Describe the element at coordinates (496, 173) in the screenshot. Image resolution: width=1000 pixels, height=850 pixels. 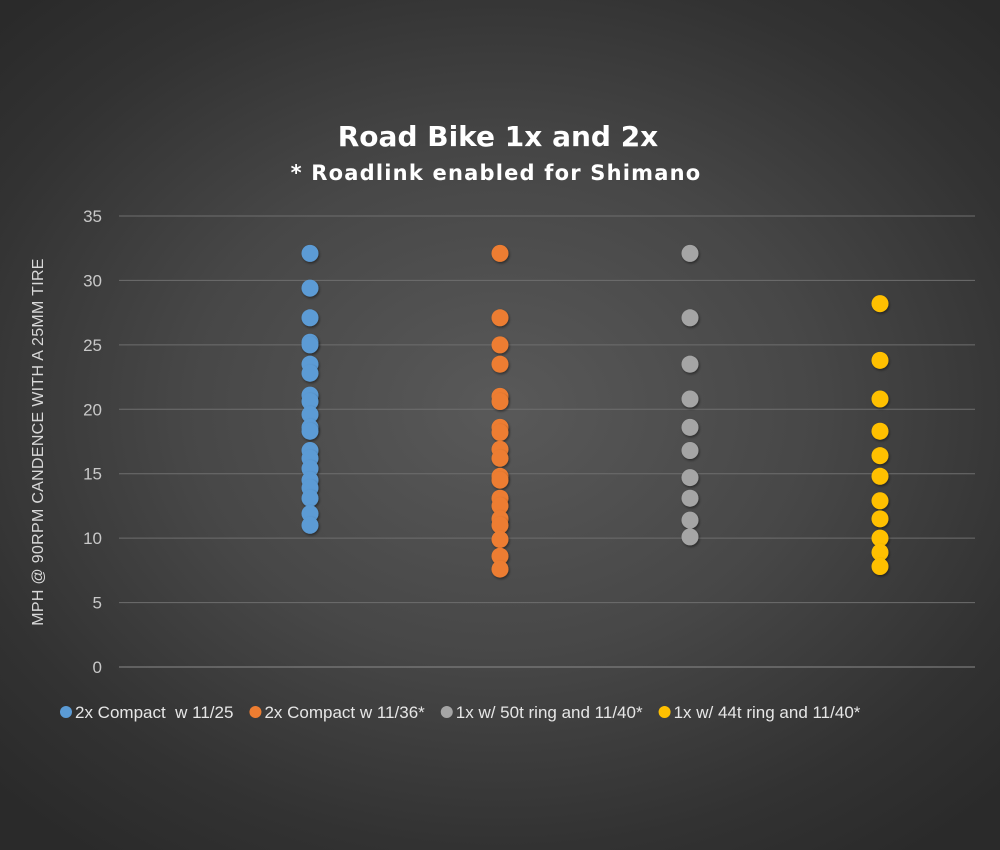
I see `chart-subtitle: * Roadlink enabled for Shimano` at that location.